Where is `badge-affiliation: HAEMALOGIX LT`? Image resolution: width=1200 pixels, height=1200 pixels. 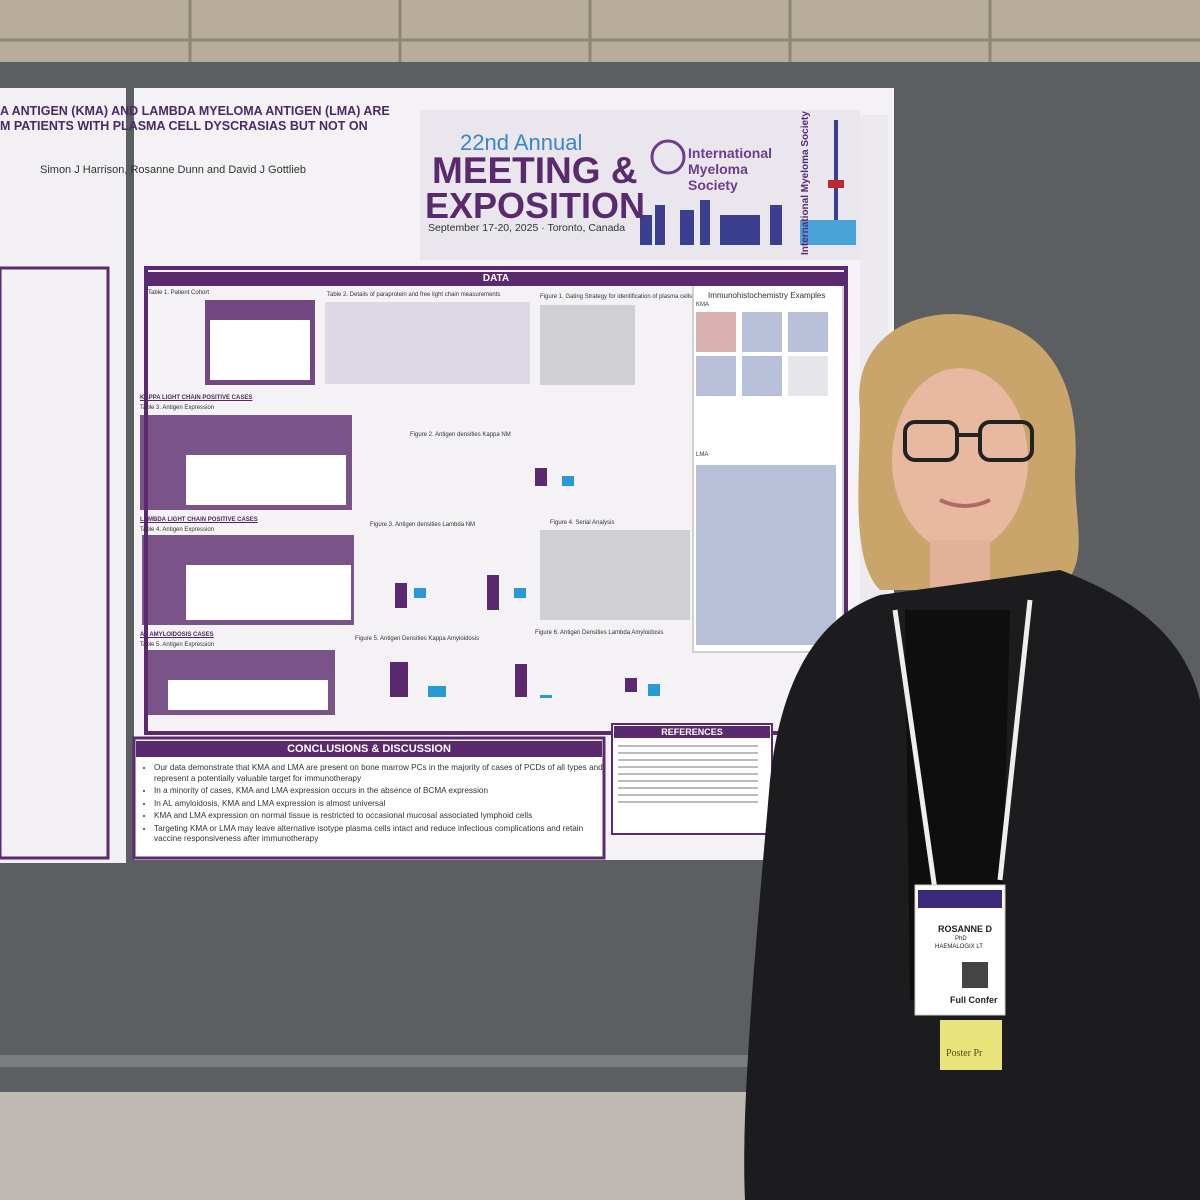
badge-affiliation: HAEMALOGIX LT is located at coordinates (959, 947).